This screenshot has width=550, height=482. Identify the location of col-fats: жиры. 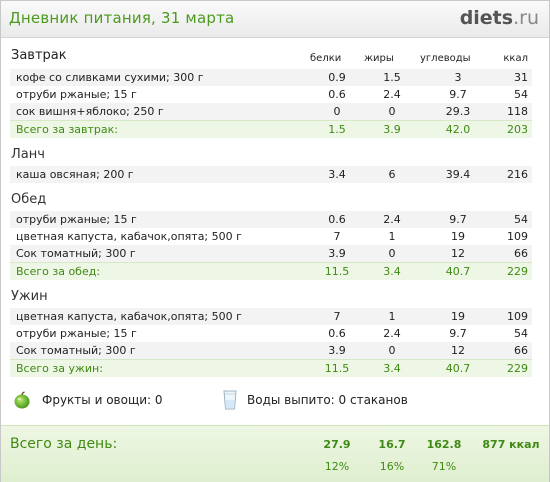
(379, 58).